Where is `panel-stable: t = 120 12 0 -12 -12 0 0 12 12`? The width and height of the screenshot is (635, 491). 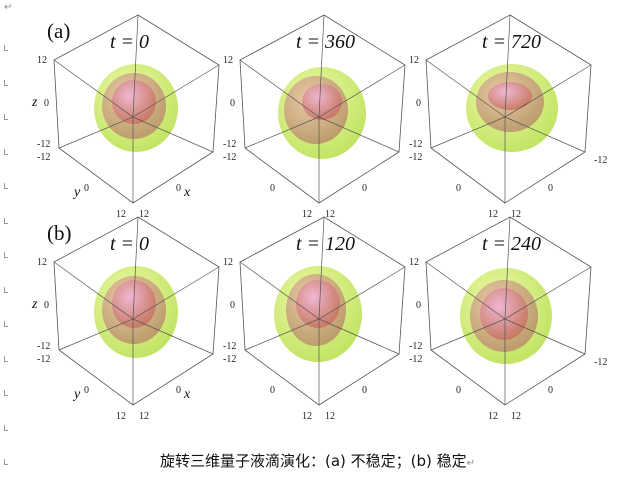 panel-stable: t = 120 12 0 -12 -12 0 0 12 12 is located at coordinates (314, 319).